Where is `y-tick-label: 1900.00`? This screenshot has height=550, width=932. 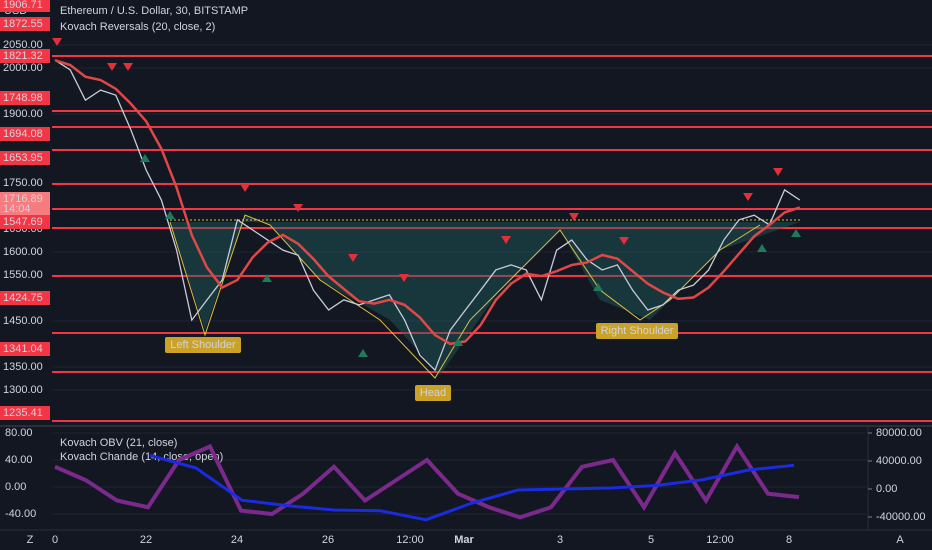 y-tick-label: 1900.00 is located at coordinates (23, 114).